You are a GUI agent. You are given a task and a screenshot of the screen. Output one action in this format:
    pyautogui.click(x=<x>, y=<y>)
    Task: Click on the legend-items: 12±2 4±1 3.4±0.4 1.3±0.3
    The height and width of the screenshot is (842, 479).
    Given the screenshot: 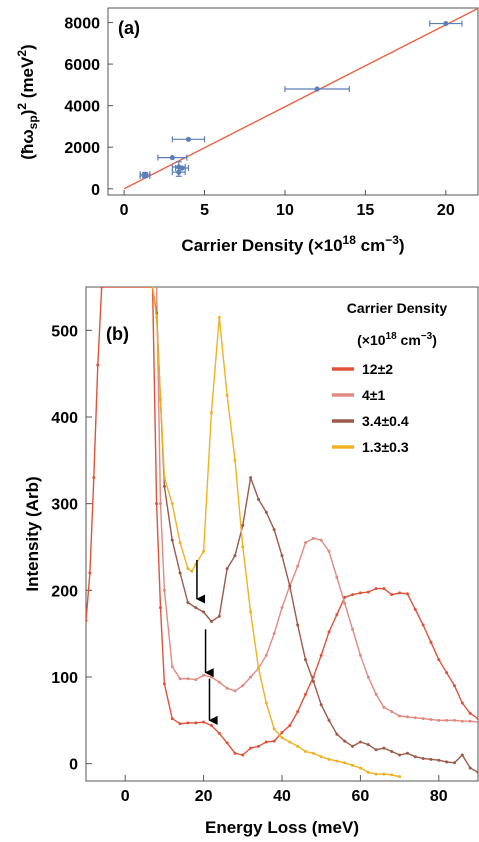 What is the action you would take?
    pyautogui.click(x=370, y=408)
    